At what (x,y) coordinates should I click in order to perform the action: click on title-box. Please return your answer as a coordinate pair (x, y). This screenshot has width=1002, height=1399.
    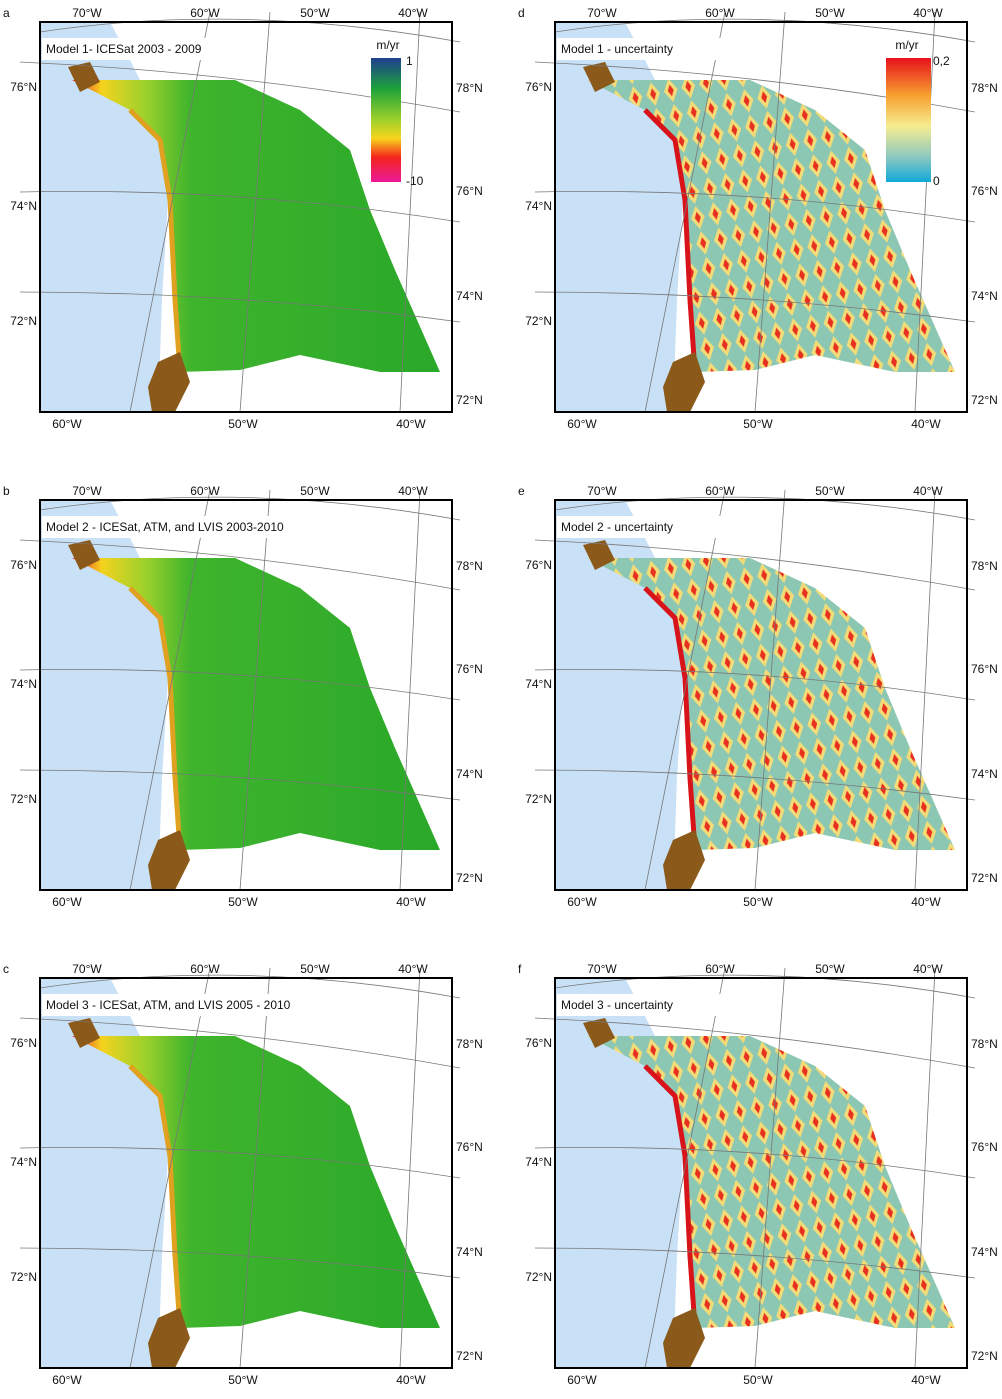
    Looking at the image, I should click on (642, 49).